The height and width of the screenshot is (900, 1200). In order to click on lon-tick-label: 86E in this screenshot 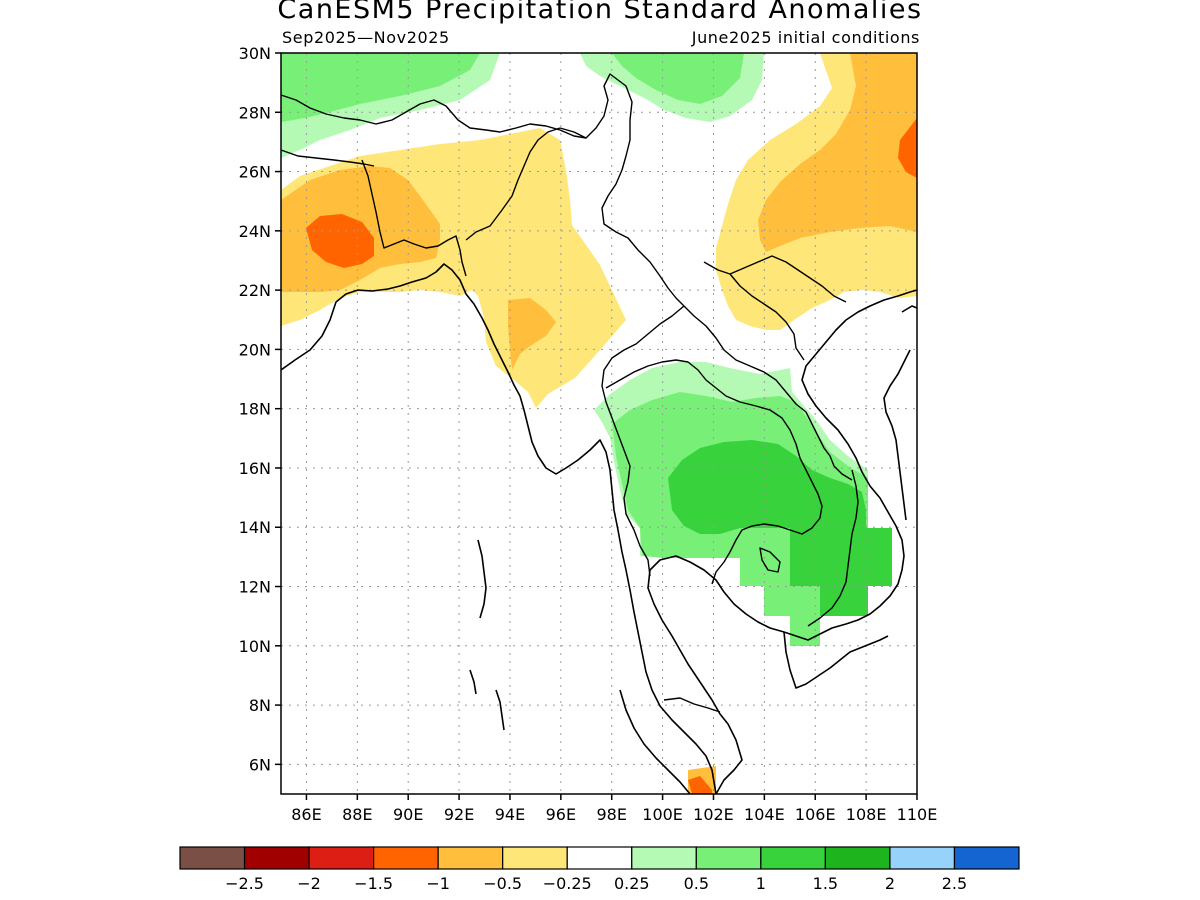, I will do `click(306, 814)`.